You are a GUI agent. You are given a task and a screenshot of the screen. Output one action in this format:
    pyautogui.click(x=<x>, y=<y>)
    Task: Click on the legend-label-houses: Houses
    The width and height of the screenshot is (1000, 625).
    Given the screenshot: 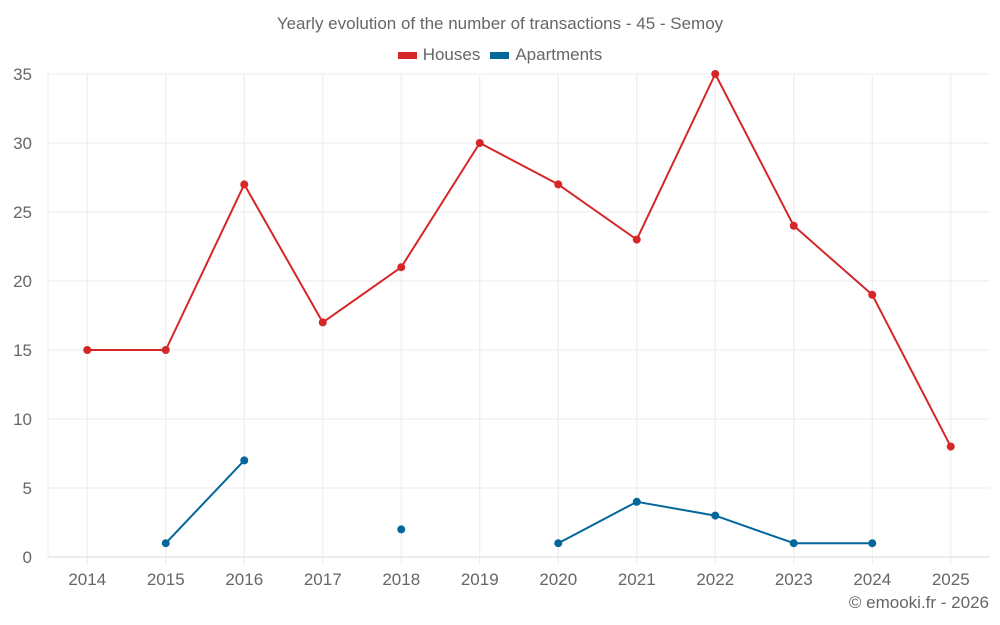 What is the action you would take?
    pyautogui.click(x=451, y=54)
    